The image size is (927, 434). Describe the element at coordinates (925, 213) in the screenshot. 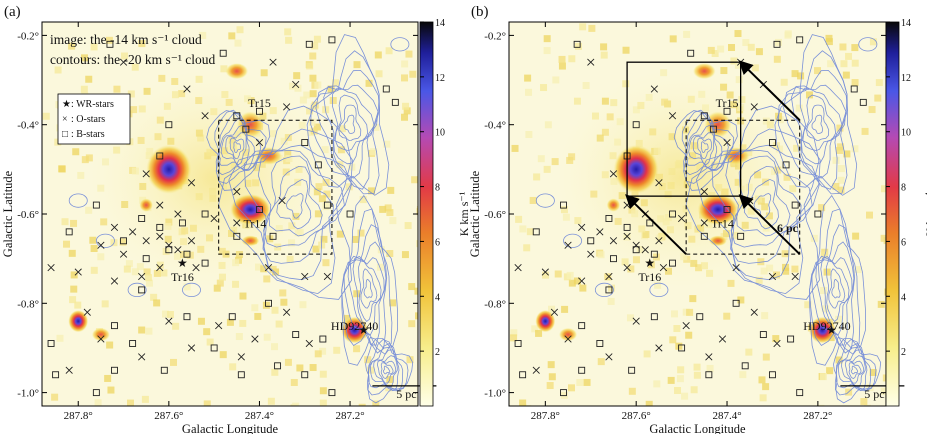

I see `colorbar-label: K km s⁻¹` at that location.